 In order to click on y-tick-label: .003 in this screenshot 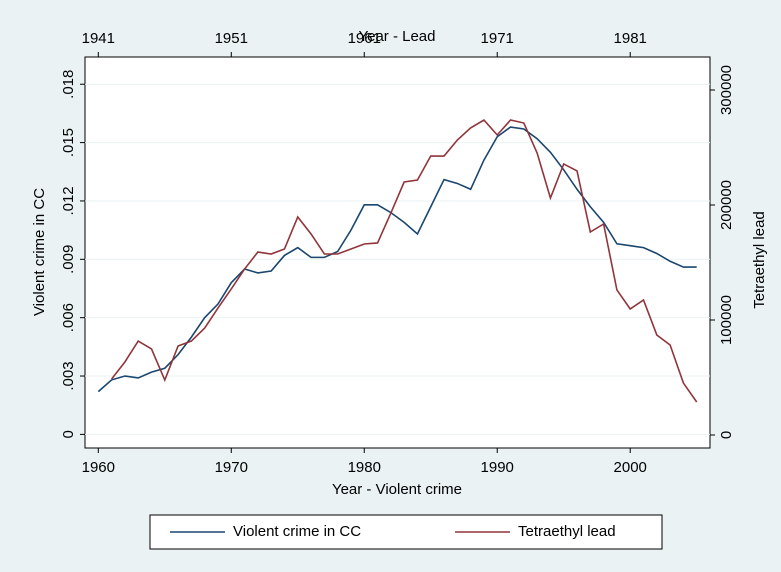, I will do `click(68, 375)`.